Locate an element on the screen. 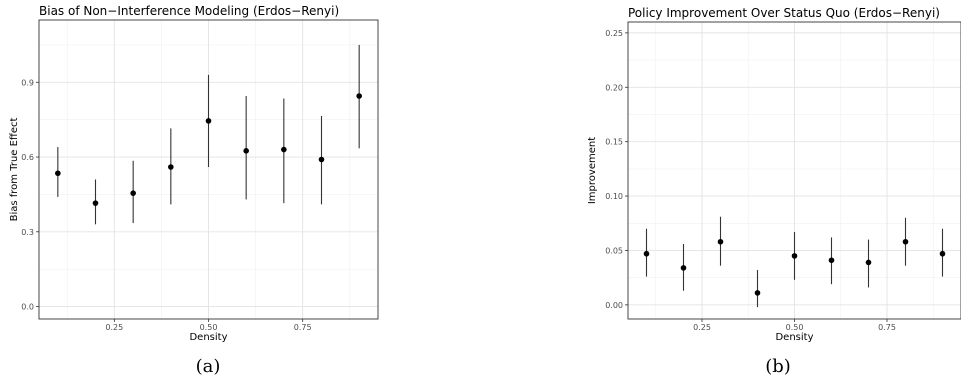 The image size is (961, 383). y-tick-label: 0.10 is located at coordinates (614, 196).